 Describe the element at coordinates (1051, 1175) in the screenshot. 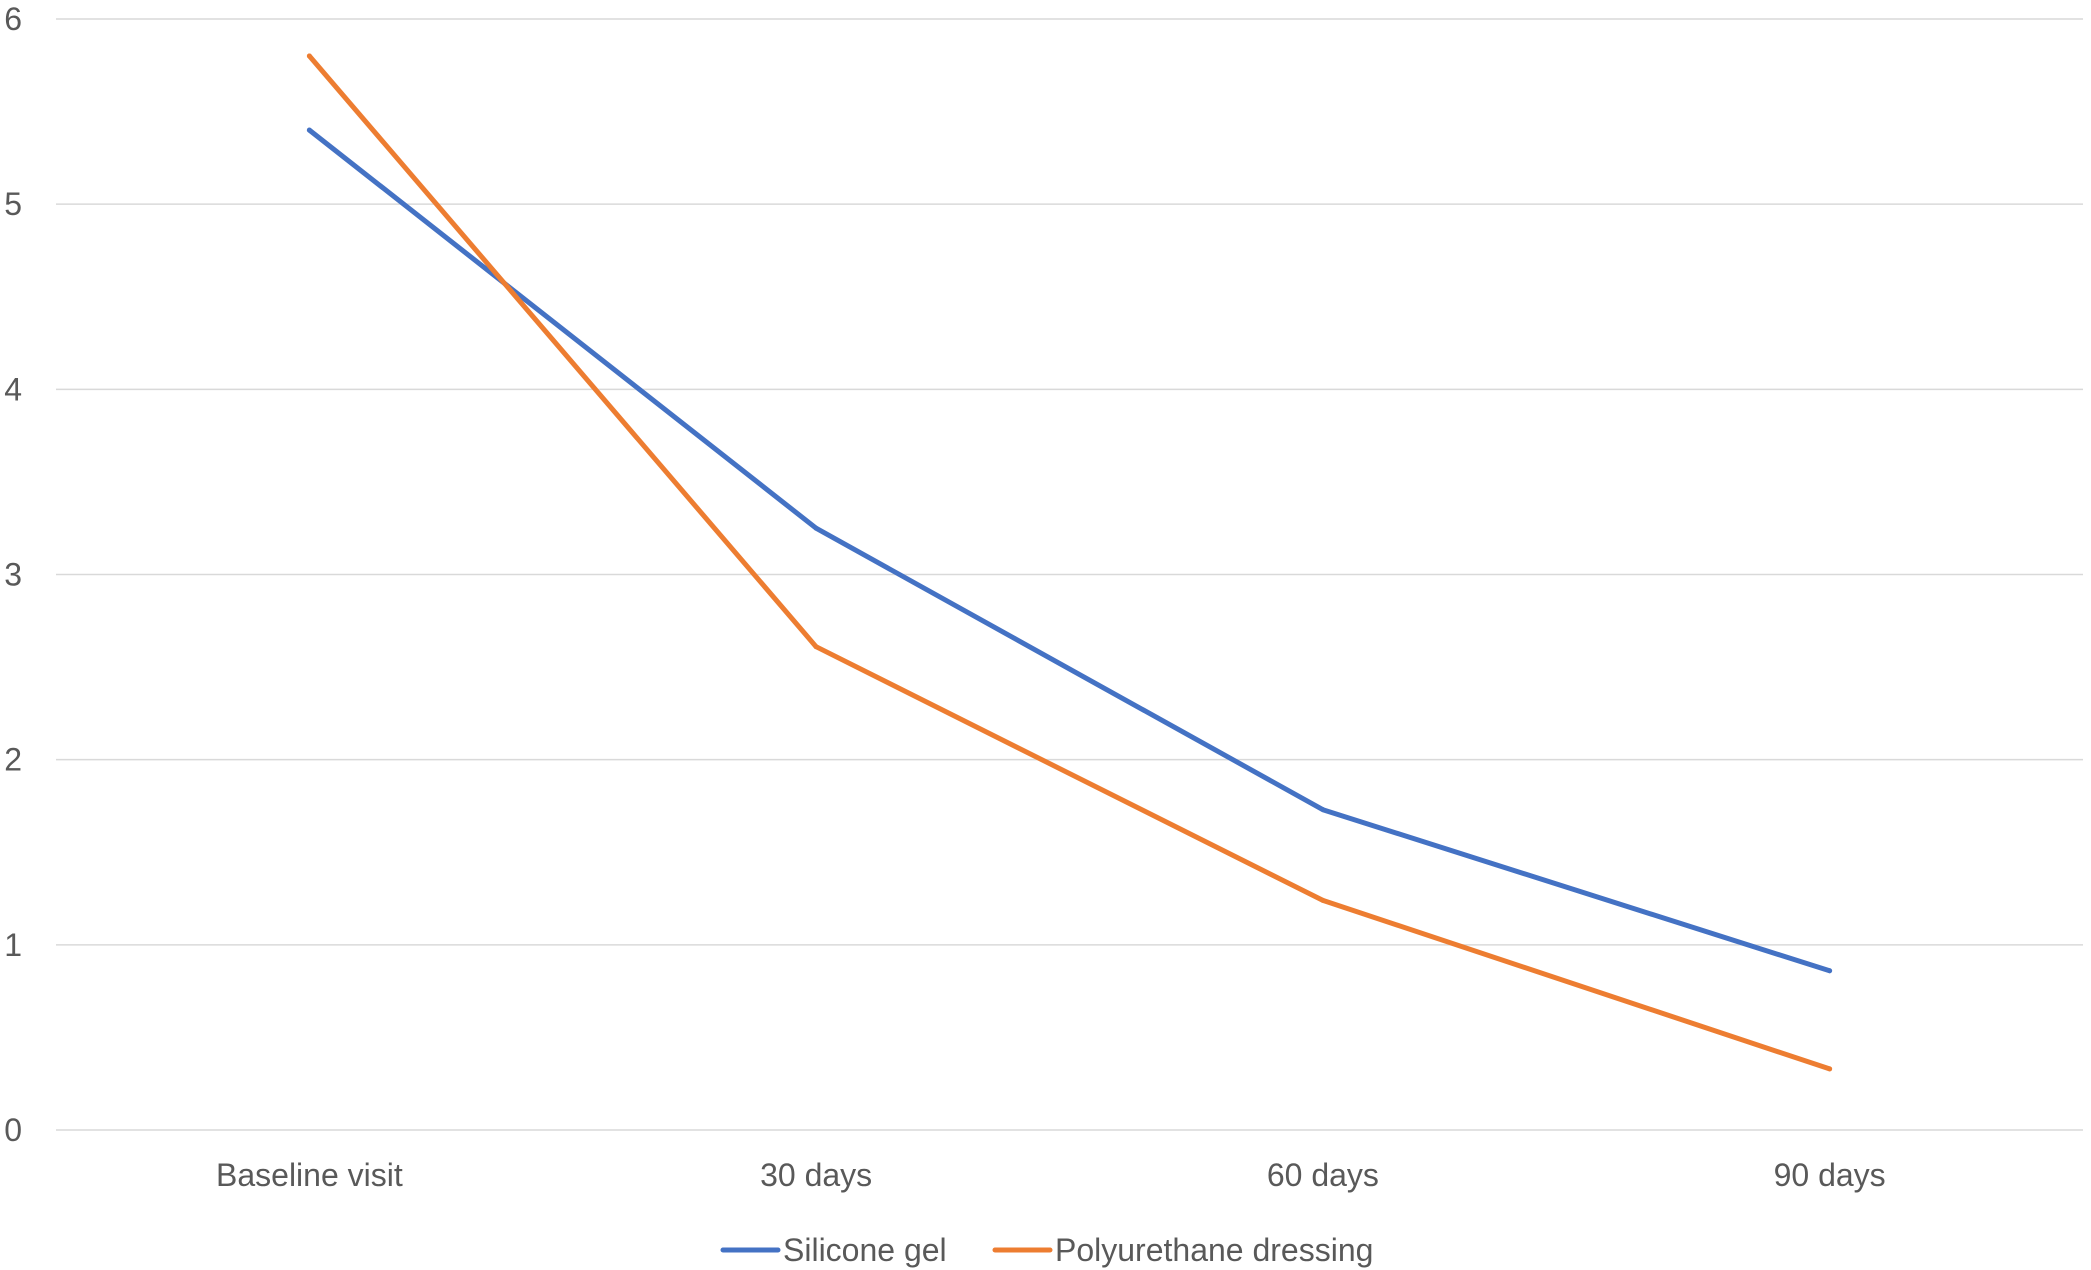

I see `x-axis-tick-labels: Baseline visit 30 days 60 days 90 days` at that location.